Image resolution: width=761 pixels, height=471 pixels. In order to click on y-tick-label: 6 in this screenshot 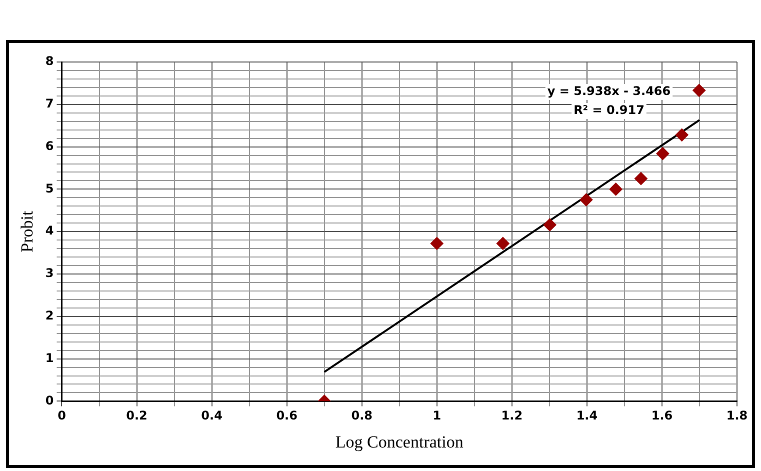, I will do `click(49, 145)`.